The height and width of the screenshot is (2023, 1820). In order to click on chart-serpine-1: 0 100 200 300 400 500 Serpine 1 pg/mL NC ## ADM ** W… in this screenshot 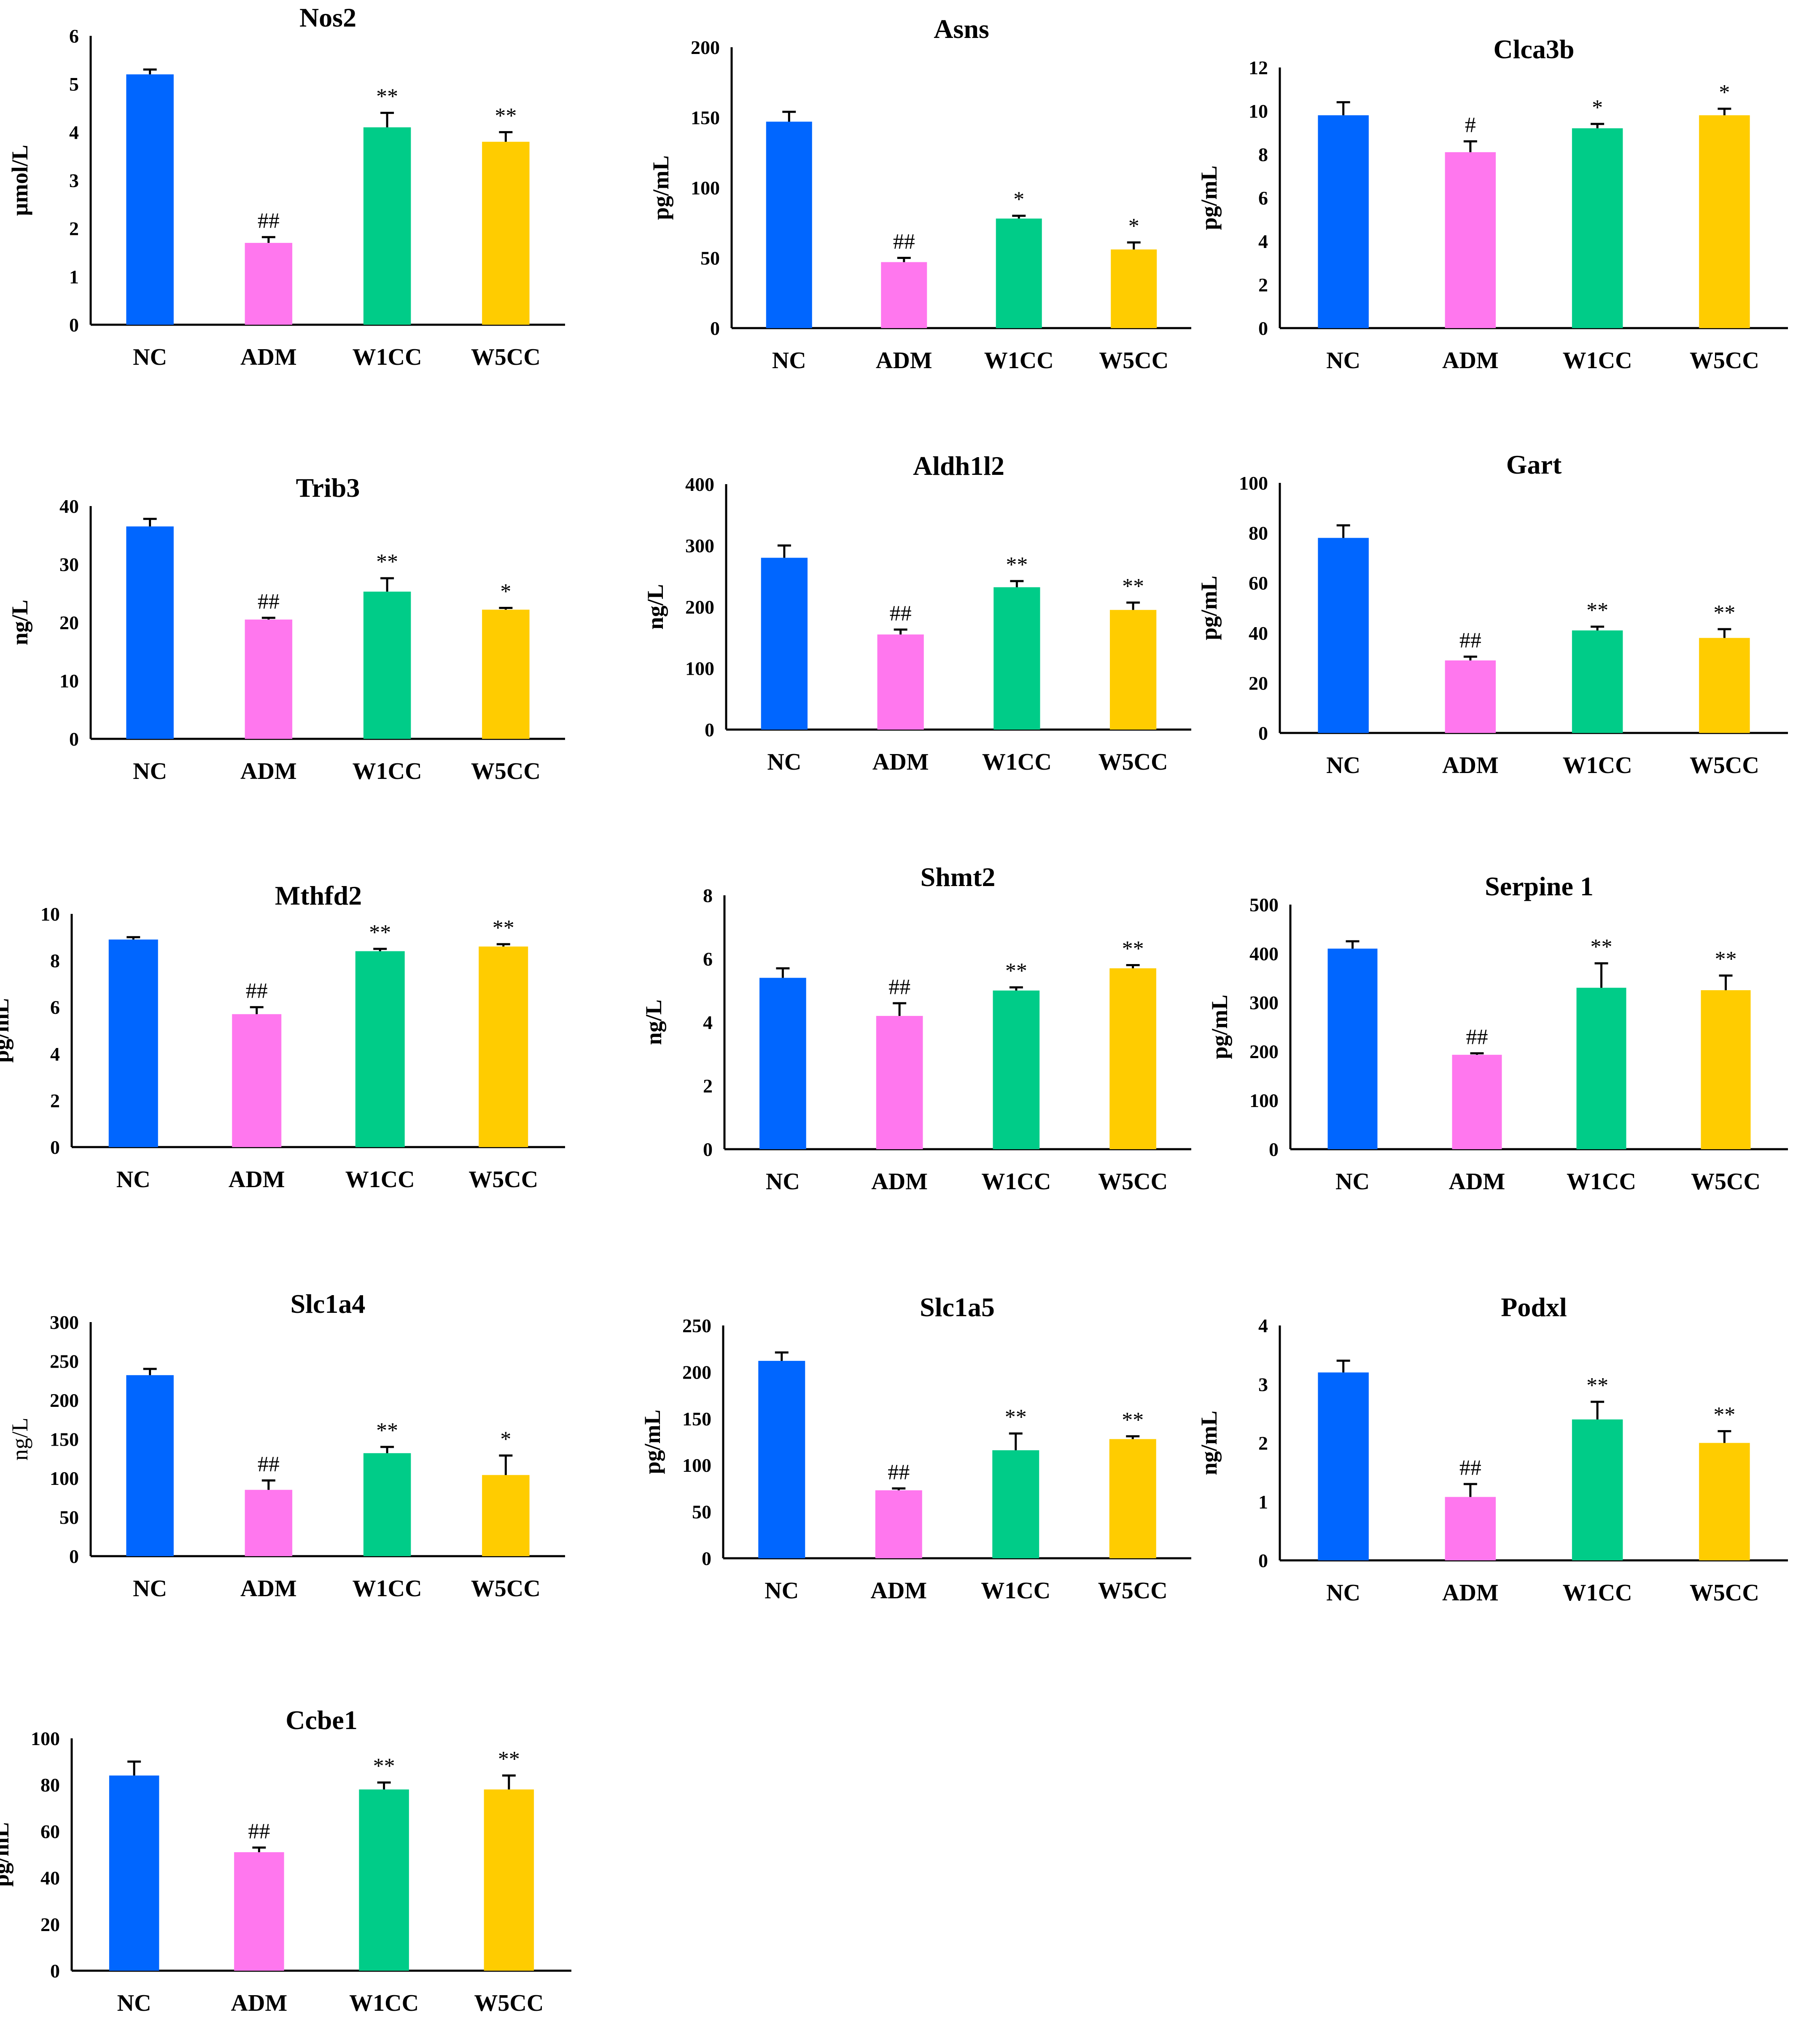, I will do `click(1498, 1033)`.